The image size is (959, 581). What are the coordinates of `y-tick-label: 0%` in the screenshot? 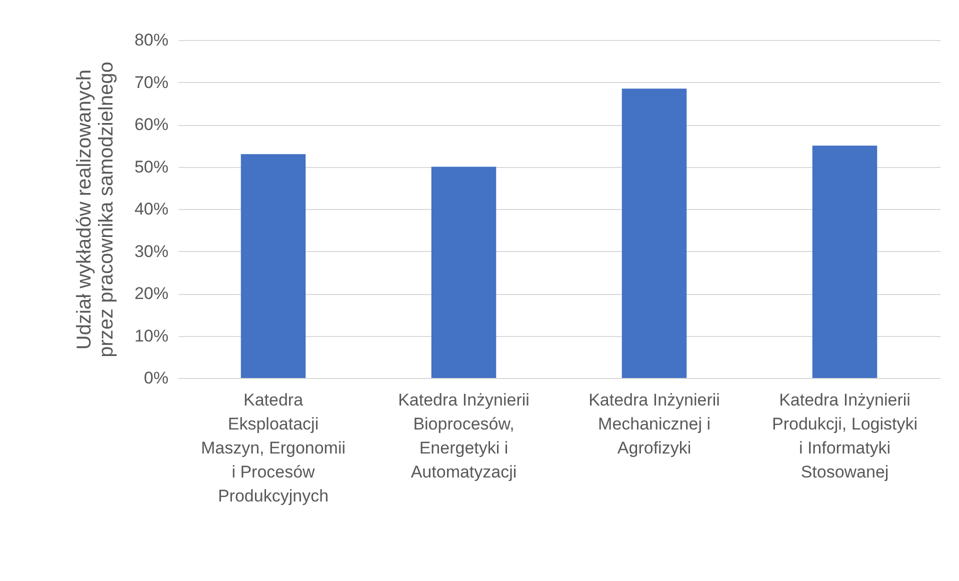 It's located at (156, 378).